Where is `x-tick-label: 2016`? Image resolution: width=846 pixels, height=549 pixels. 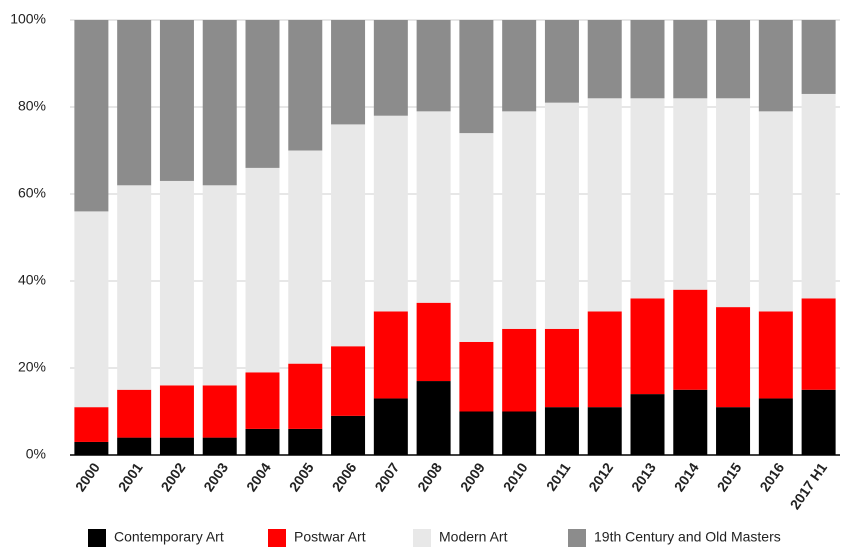 x-tick-label: 2016 is located at coordinates (771, 477).